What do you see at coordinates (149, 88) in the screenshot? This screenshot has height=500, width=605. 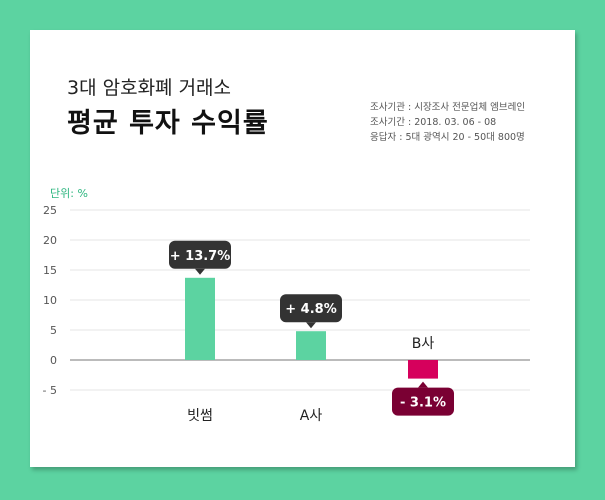 I see `chart-subtitle: 3대 암호화폐 거래소` at bounding box center [149, 88].